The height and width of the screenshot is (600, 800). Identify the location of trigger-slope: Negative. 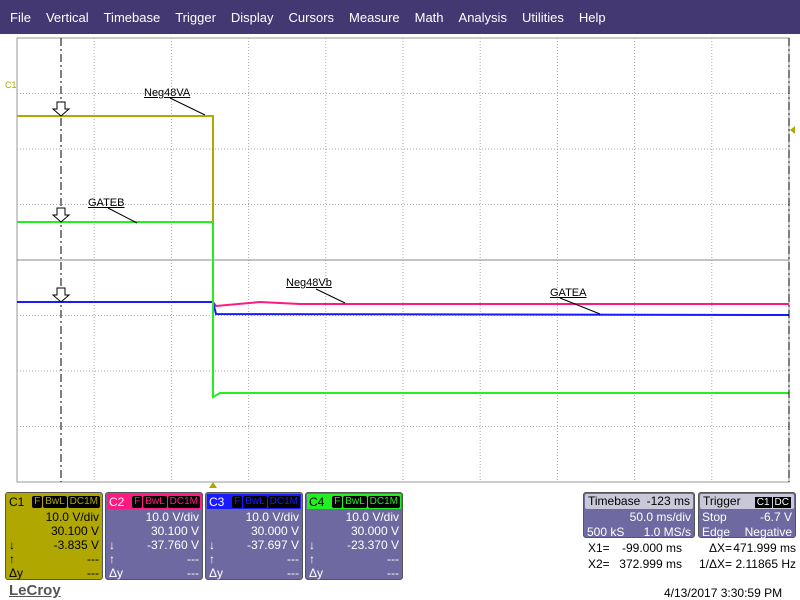
(768, 532).